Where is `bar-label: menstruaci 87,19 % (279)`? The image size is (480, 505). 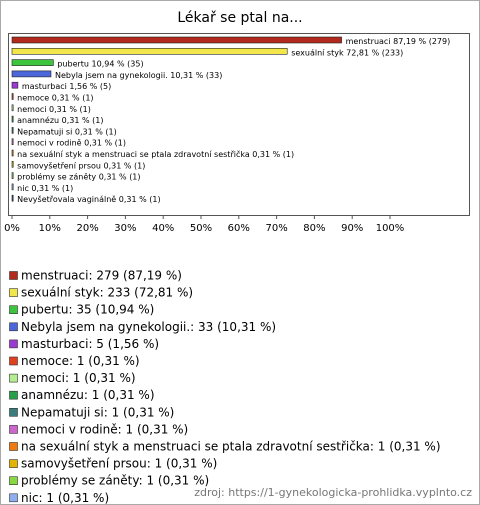 bar-label: menstruaci 87,19 % (279) is located at coordinates (398, 41).